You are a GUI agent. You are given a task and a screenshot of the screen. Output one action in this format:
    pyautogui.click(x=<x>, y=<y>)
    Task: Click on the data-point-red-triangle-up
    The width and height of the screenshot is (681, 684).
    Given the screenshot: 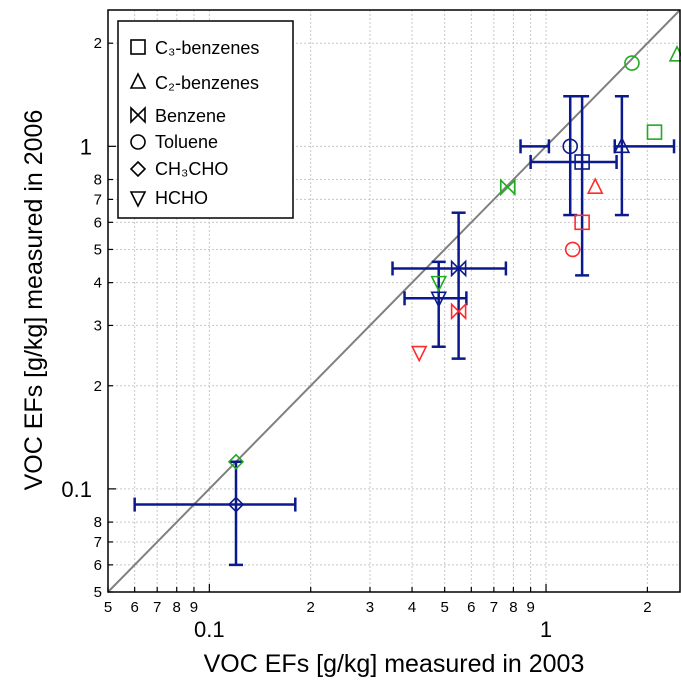 What is the action you would take?
    pyautogui.click(x=595, y=185)
    